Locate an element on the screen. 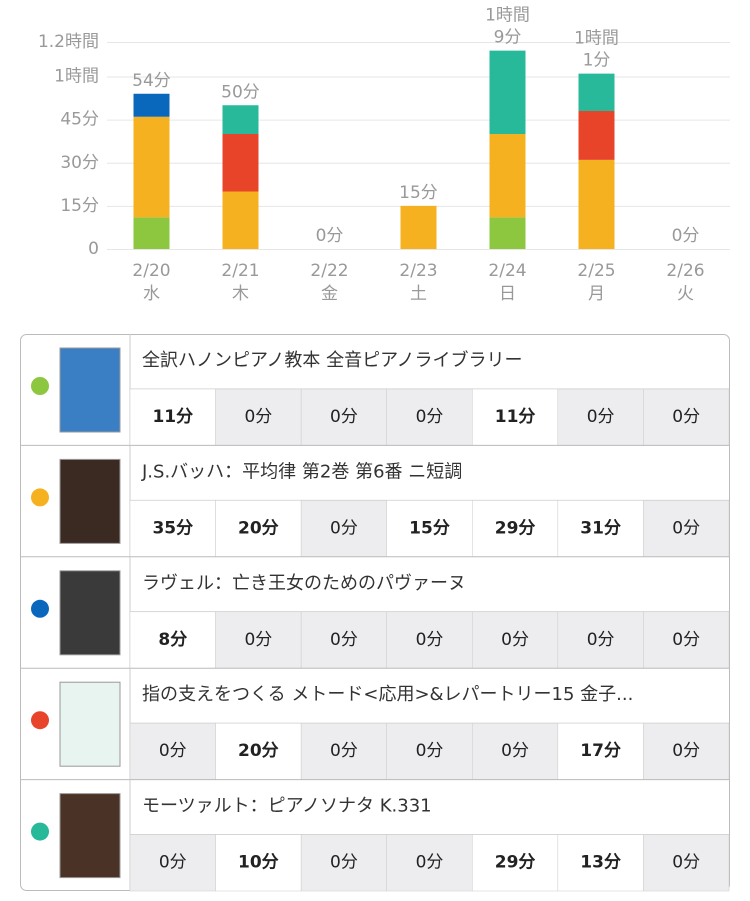  book-title: 全訳ハノンピアノ教本 全音ピアノライブラリー is located at coordinates (332, 360).